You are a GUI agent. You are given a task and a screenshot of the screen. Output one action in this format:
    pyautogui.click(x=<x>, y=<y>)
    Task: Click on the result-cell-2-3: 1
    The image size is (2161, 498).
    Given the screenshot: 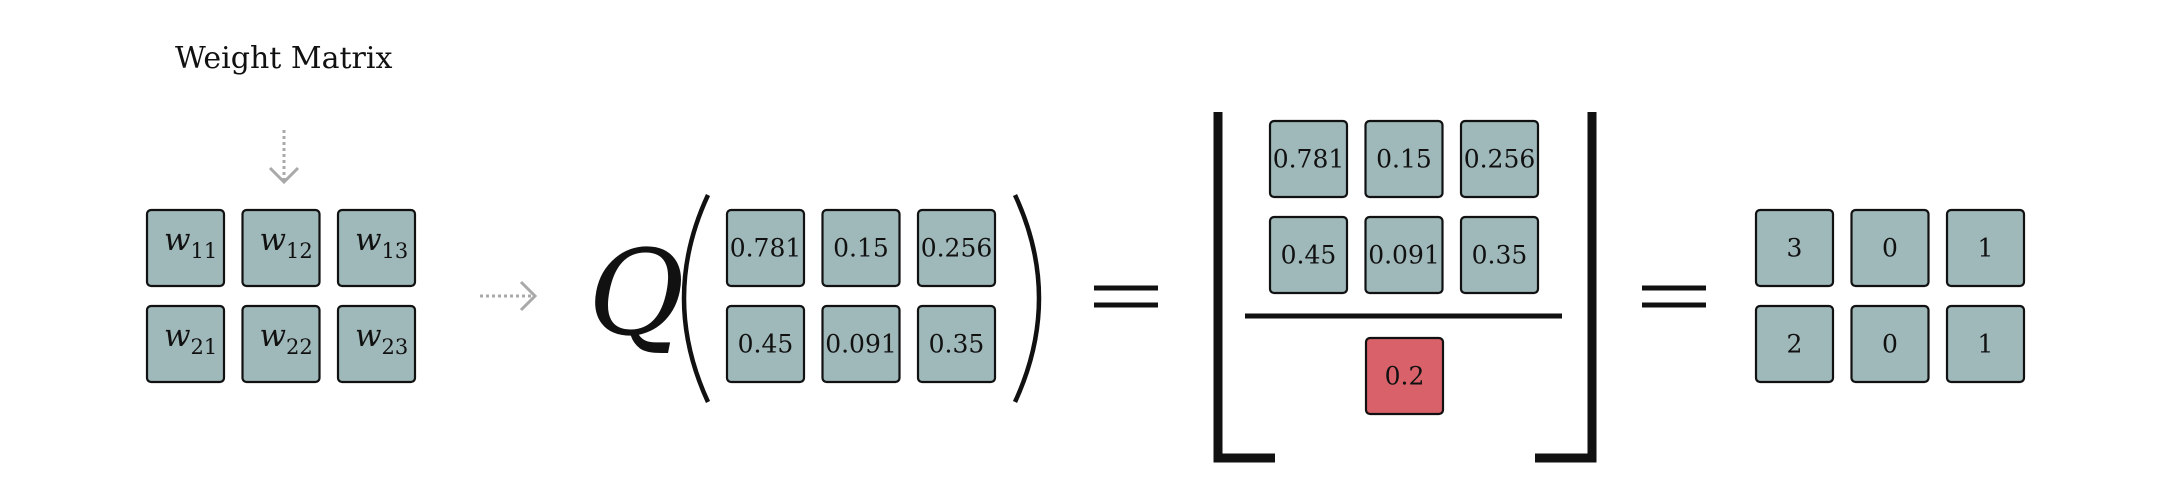 What is the action you would take?
    pyautogui.click(x=1985, y=344)
    